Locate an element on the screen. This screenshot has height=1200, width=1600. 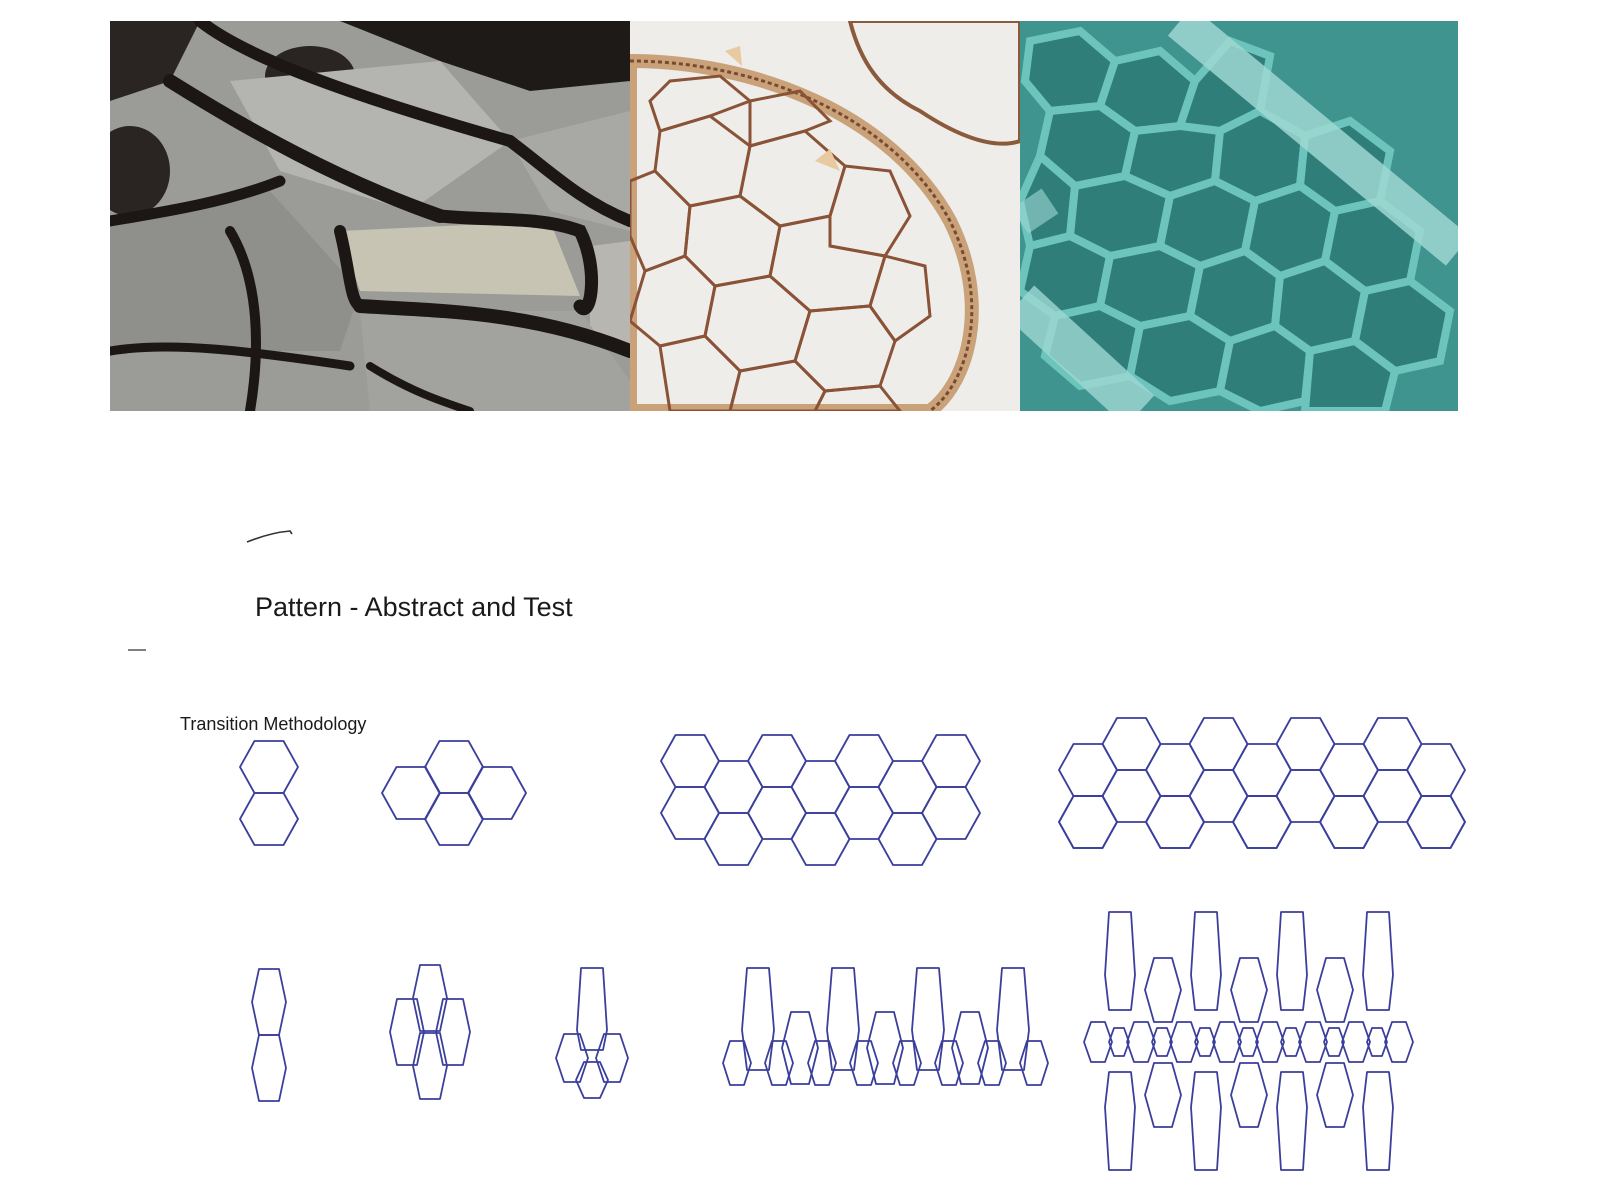
laser-cut-lace-photo is located at coordinates (825, 216).